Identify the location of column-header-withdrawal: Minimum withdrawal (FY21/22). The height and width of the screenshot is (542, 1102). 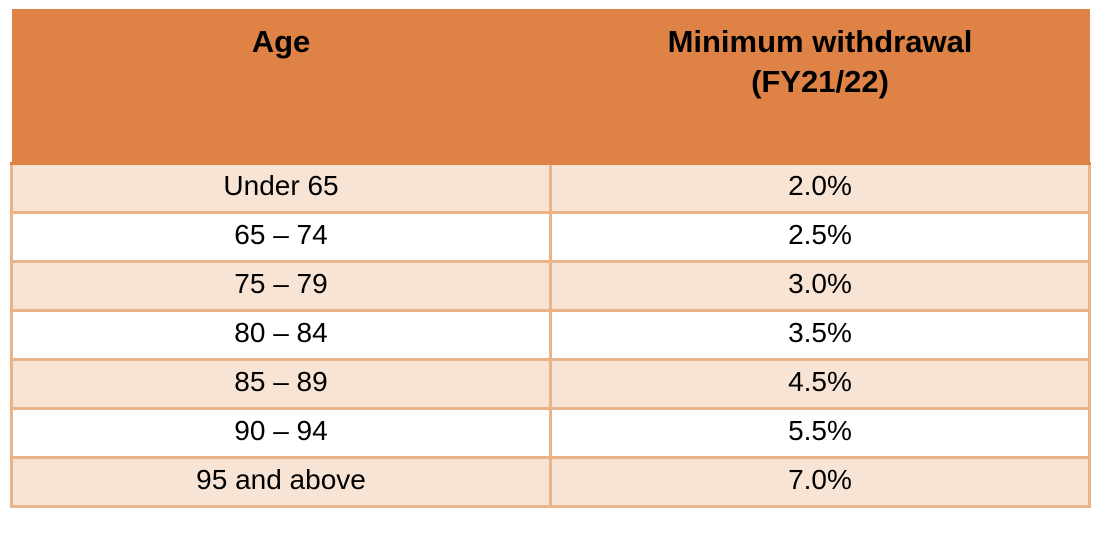
(820, 87).